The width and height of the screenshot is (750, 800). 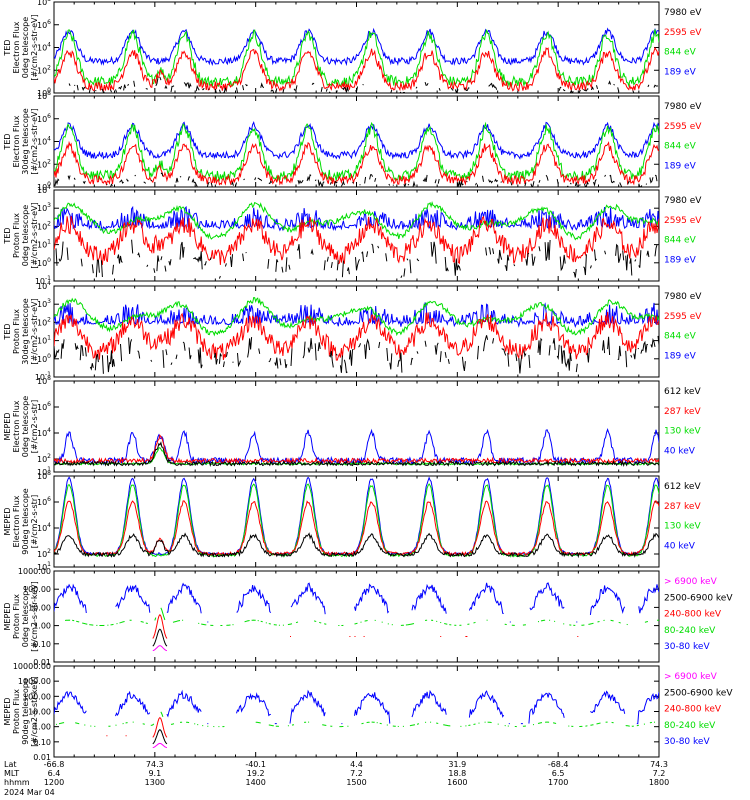 What do you see at coordinates (558, 782) in the screenshot?
I see `x-tick-label: 1700` at bounding box center [558, 782].